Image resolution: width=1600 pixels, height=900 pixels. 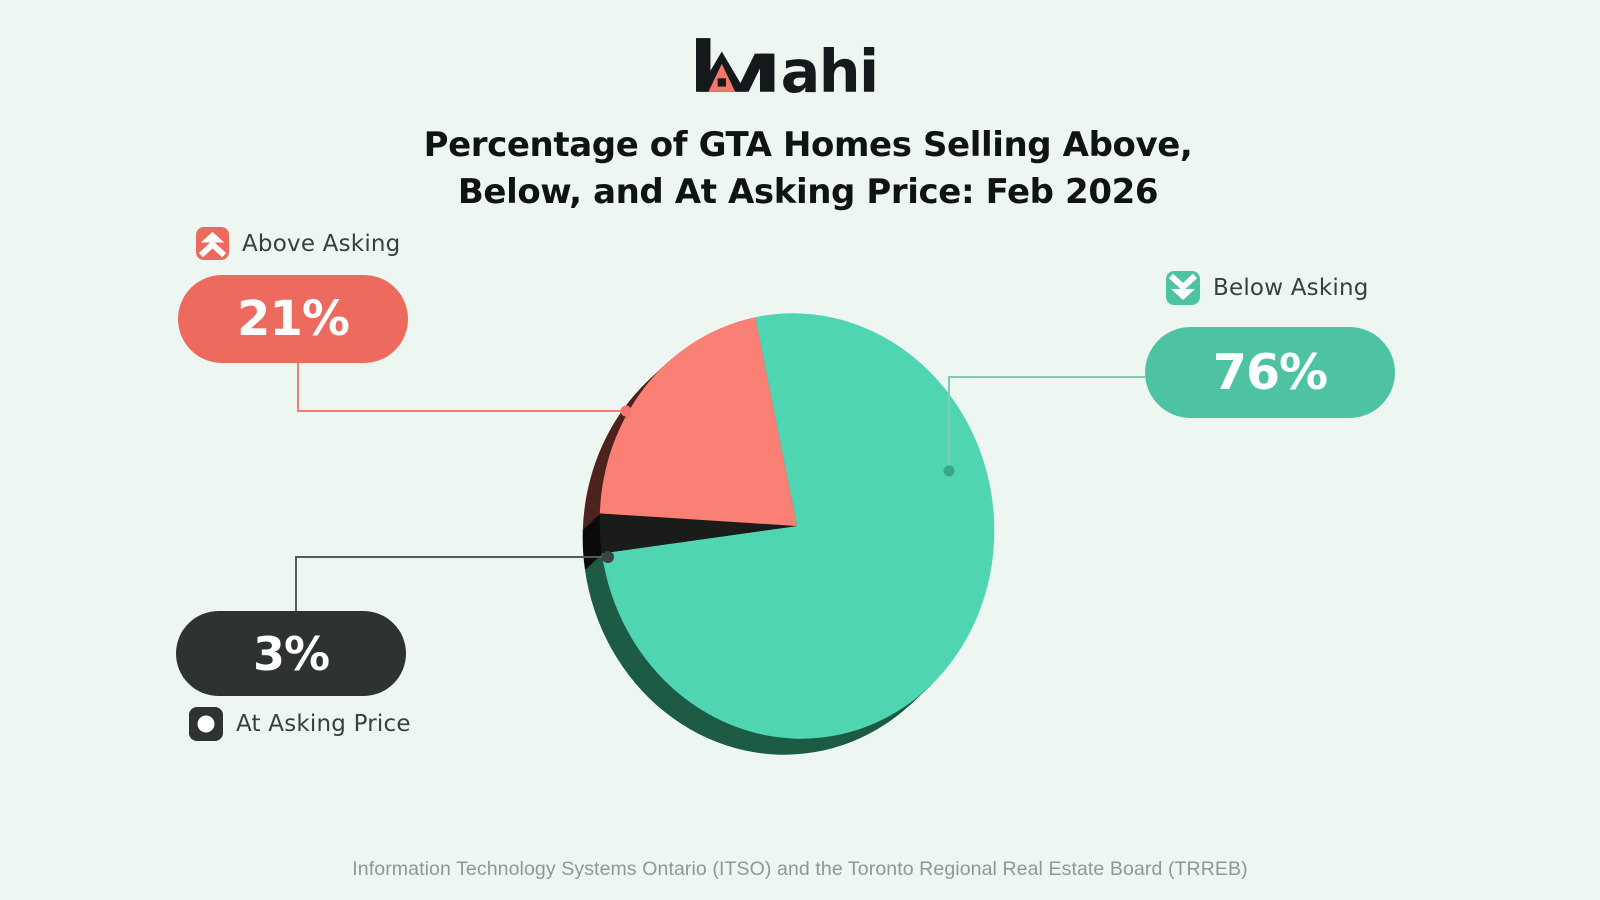 I want to click on wahi-logo-w, so click(x=735, y=65).